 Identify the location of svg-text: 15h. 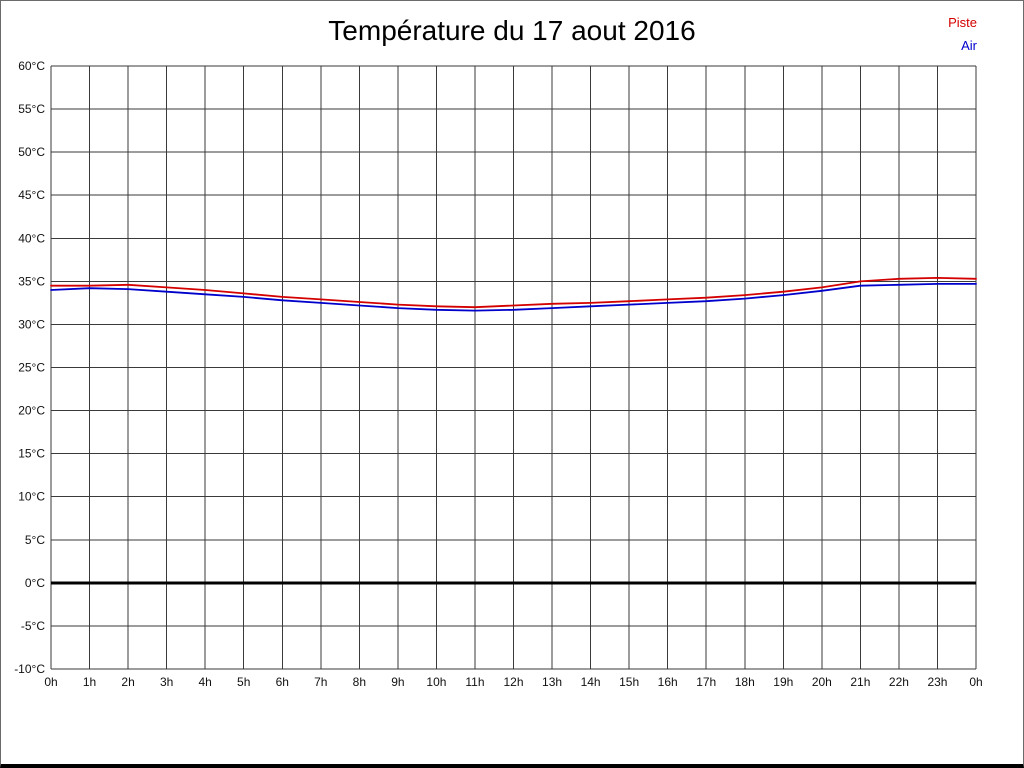
(629, 682).